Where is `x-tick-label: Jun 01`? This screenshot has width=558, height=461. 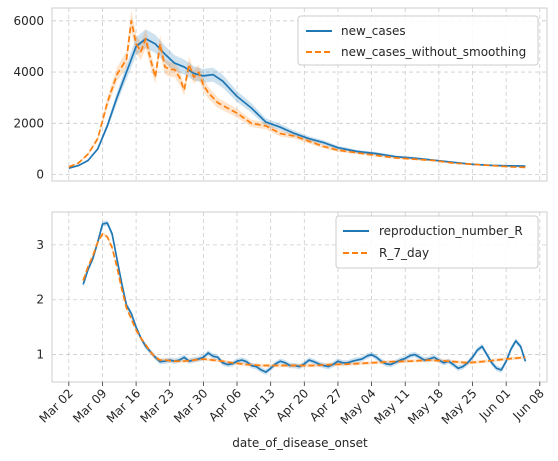 x-tick-label: Jun 01 is located at coordinates (494, 404).